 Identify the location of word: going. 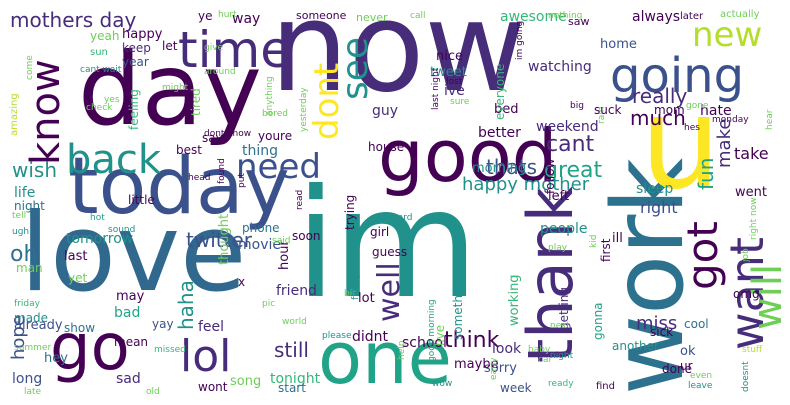
(677, 76).